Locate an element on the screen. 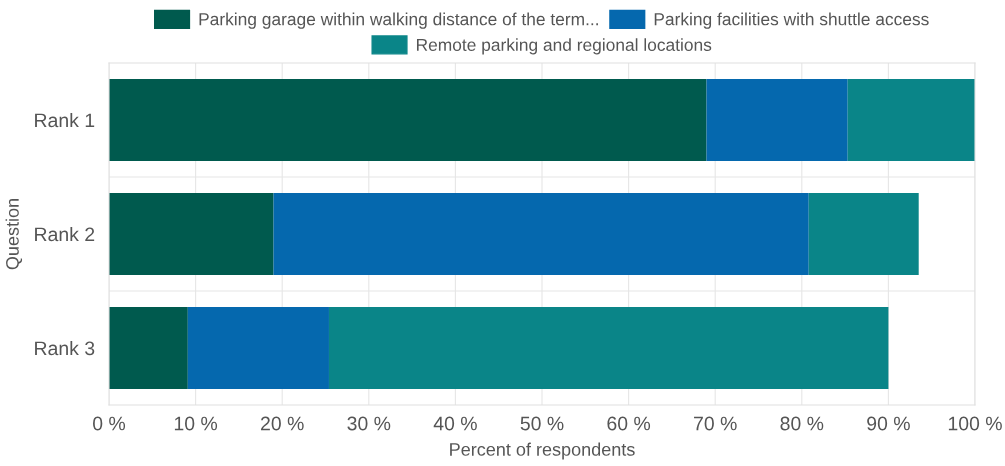 This screenshot has width=1005, height=466. y-tick-label: Rank 2 is located at coordinates (65, 234).